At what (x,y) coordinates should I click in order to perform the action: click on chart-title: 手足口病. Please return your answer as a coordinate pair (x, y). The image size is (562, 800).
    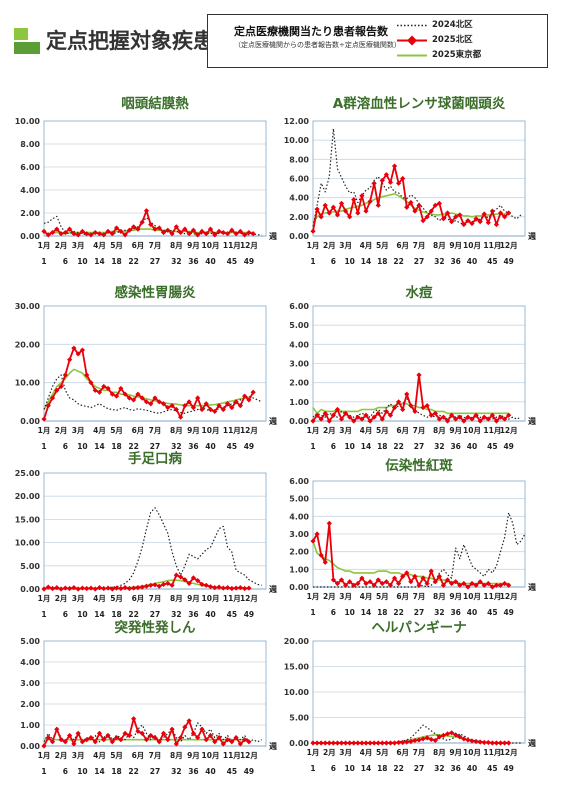
    Looking at the image, I should click on (155, 458).